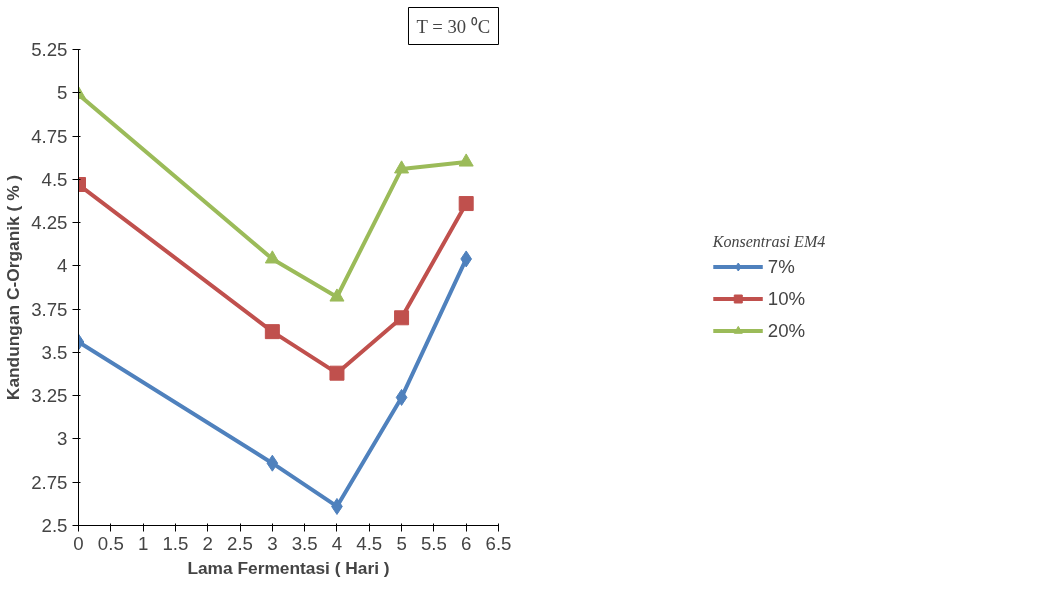 The image size is (1057, 589). What do you see at coordinates (240, 543) in the screenshot?
I see `x-tick-label: 2.5` at bounding box center [240, 543].